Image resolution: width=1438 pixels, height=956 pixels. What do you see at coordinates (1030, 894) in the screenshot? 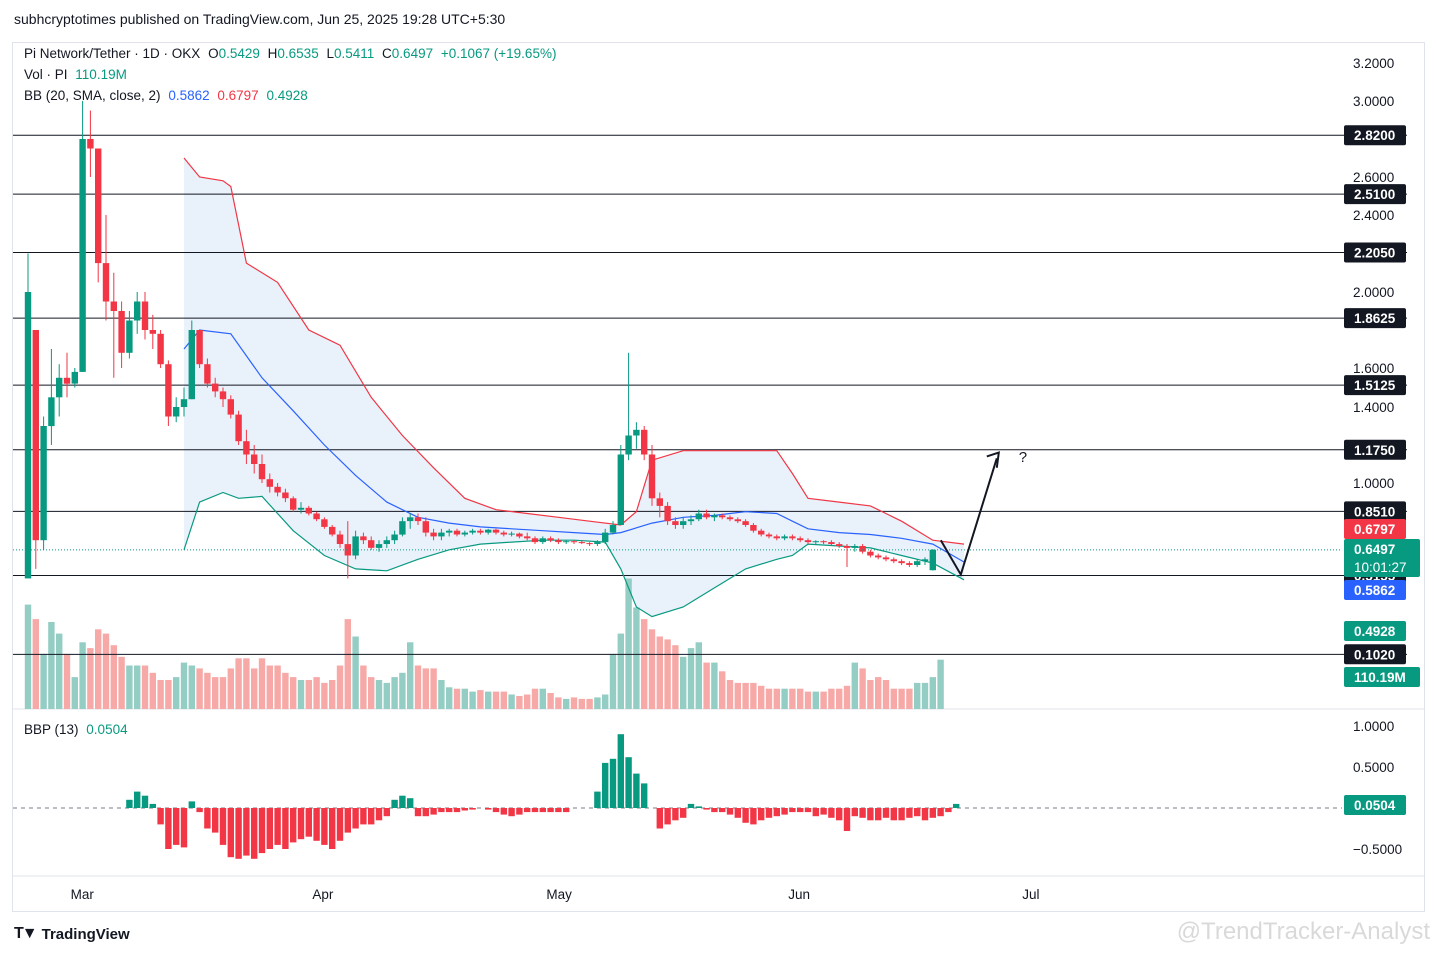
I see `time-axis-label: Jul` at bounding box center [1030, 894].